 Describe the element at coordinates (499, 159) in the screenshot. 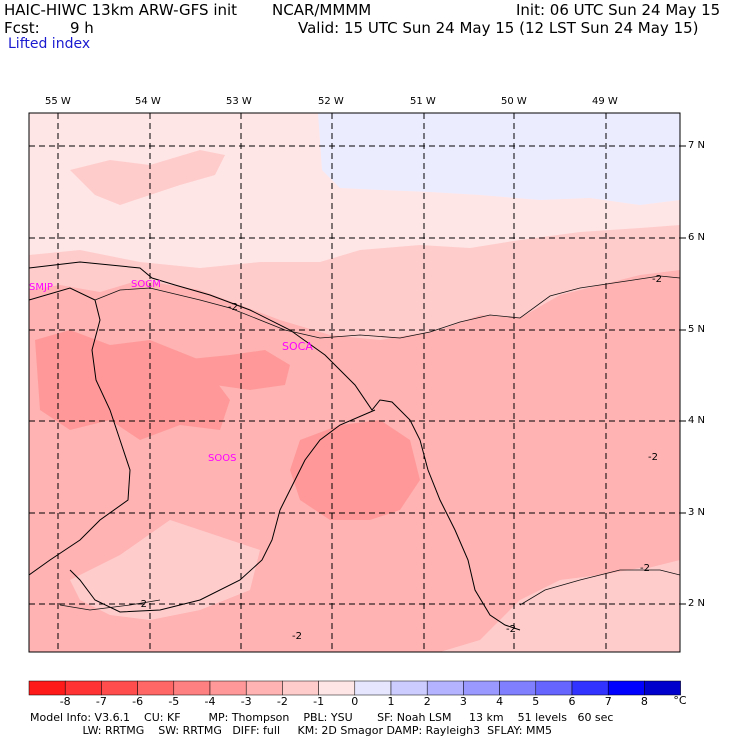

I see `field-positive-region` at that location.